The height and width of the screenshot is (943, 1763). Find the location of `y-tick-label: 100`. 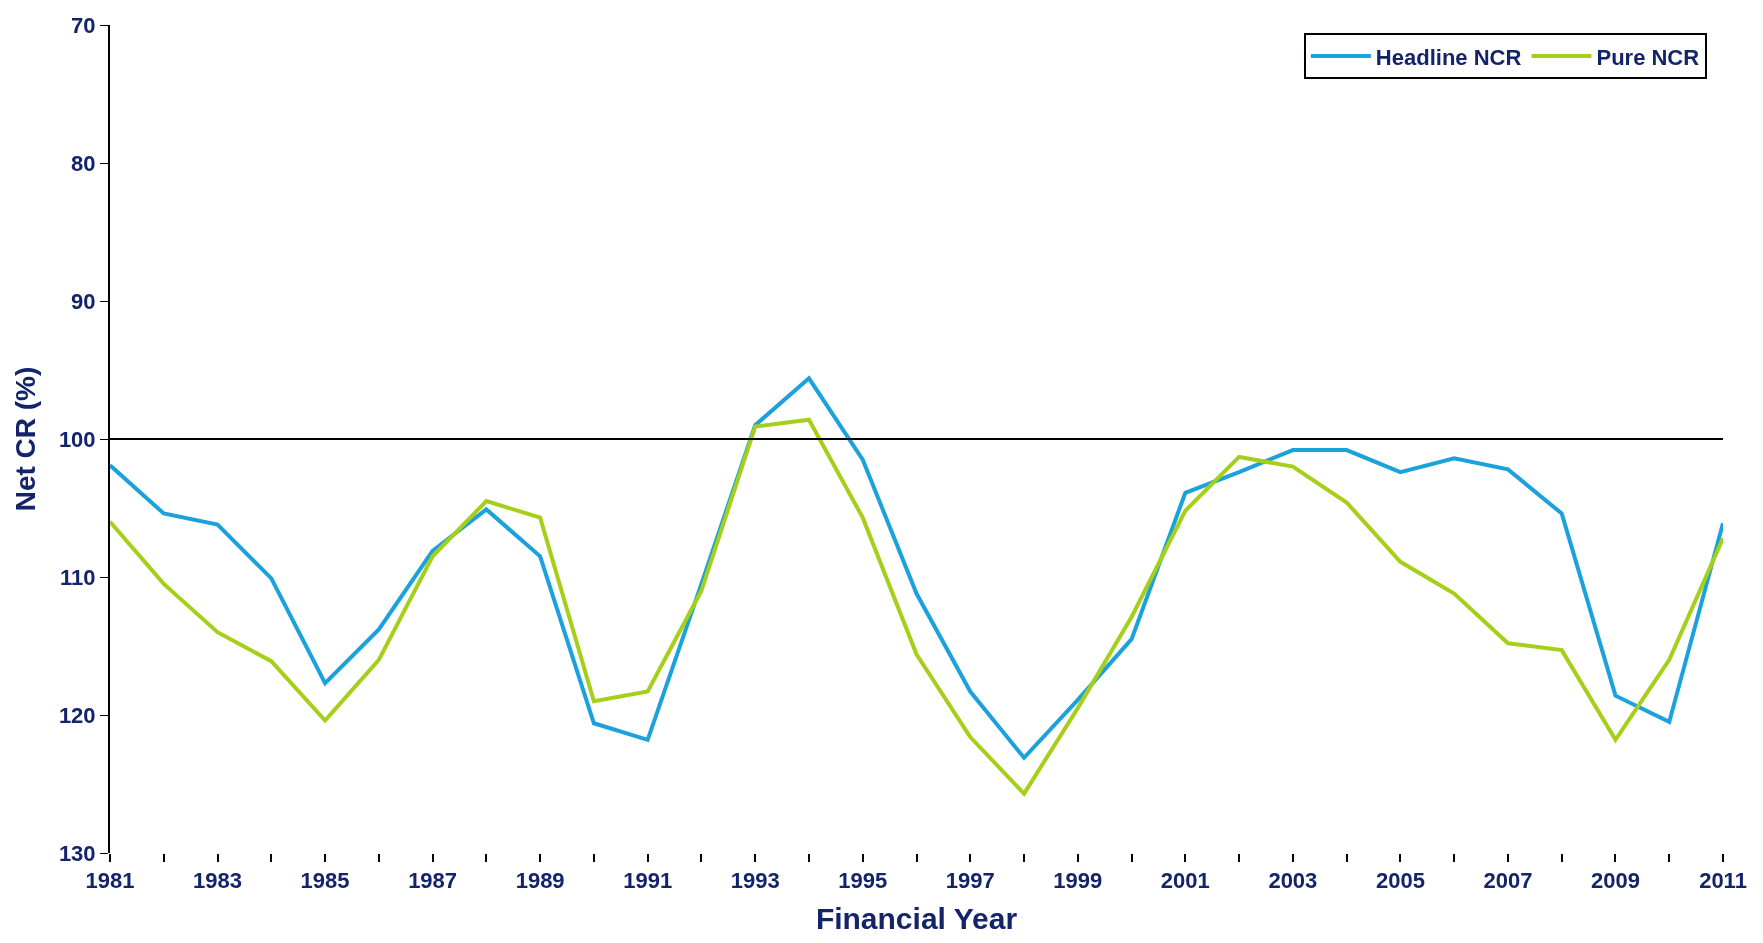

y-tick-label: 100 is located at coordinates (77, 439).